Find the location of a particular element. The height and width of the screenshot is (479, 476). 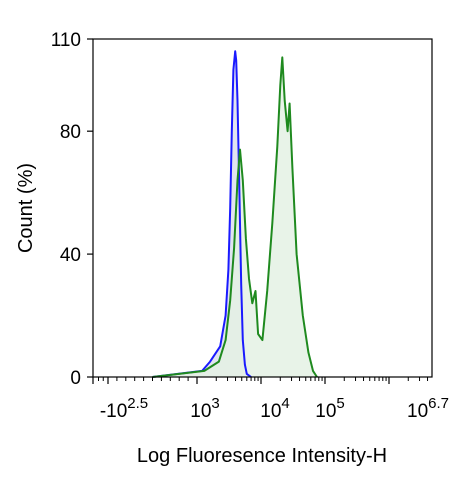

x-tick-label: 10⁴ is located at coordinates (274, 408).